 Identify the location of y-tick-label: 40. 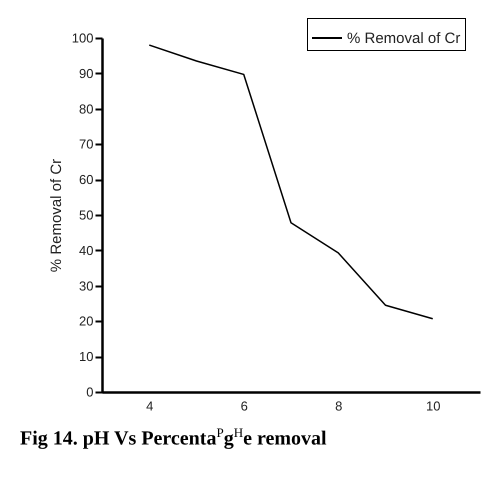
(86, 250).